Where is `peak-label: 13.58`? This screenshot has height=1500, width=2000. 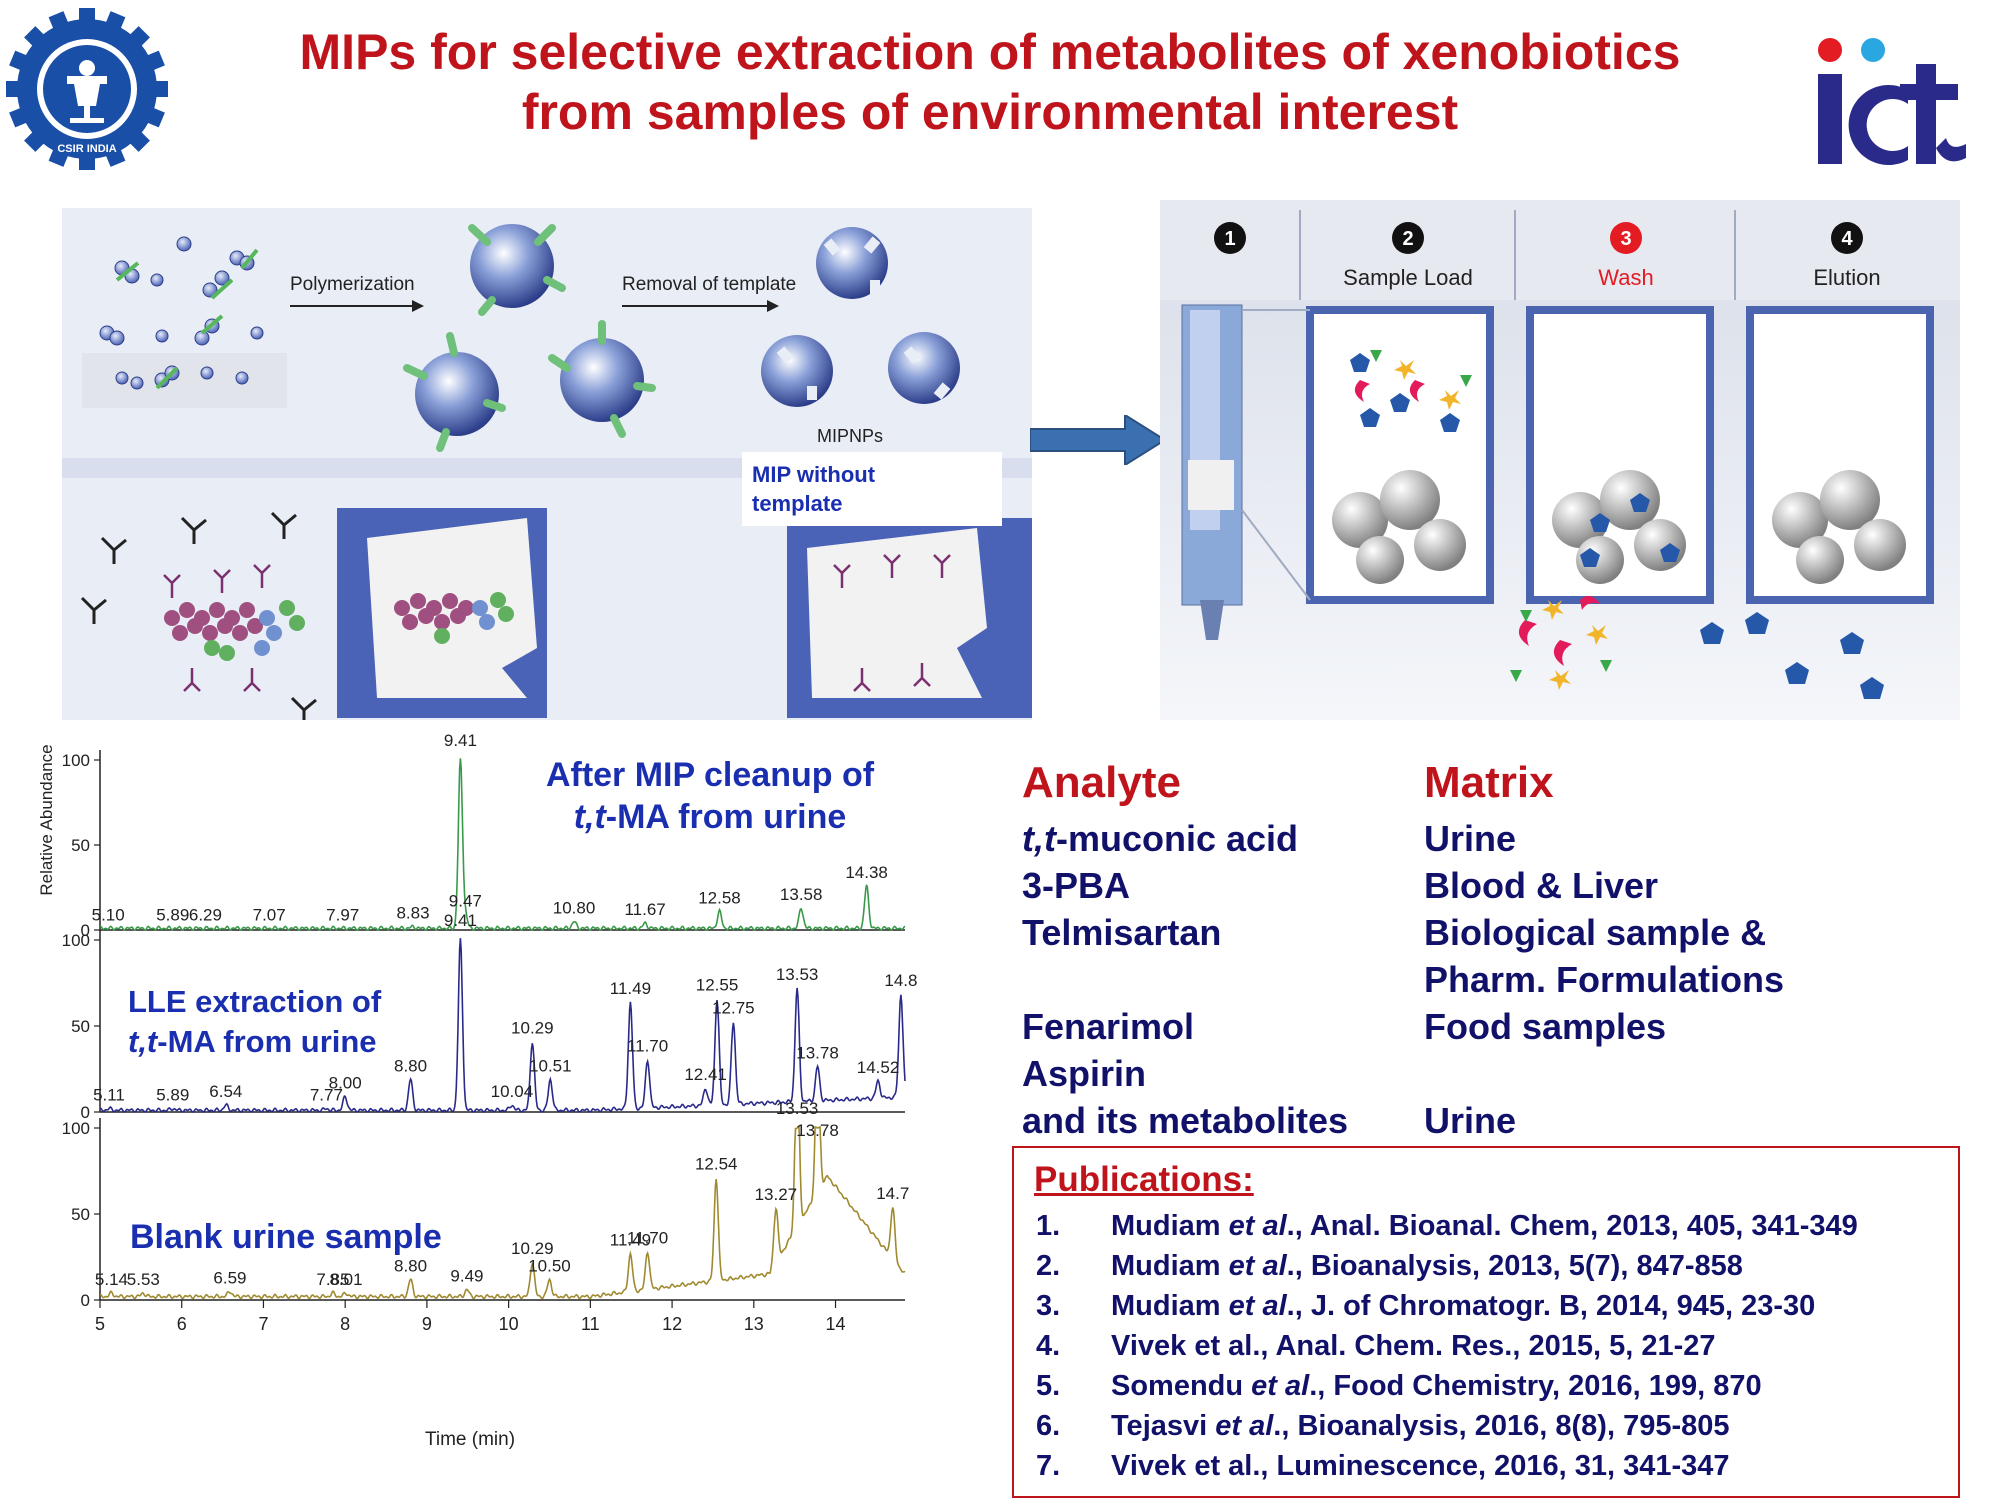
peak-label: 13.58 is located at coordinates (801, 894).